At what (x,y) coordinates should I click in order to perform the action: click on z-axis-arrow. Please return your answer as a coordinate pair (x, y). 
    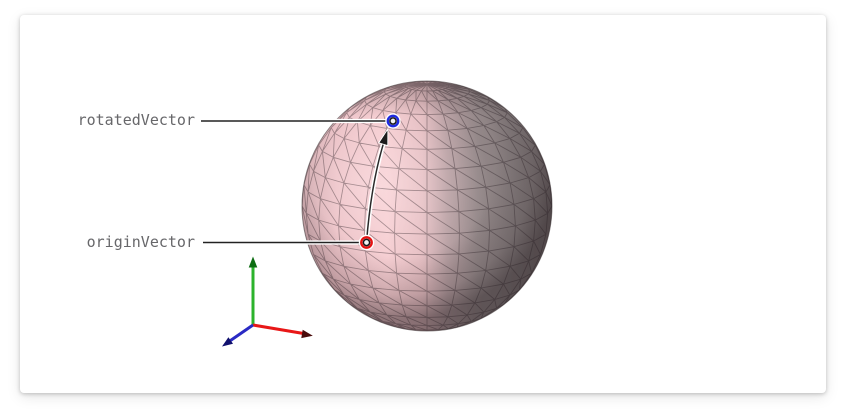
    Looking at the image, I should click on (241, 332).